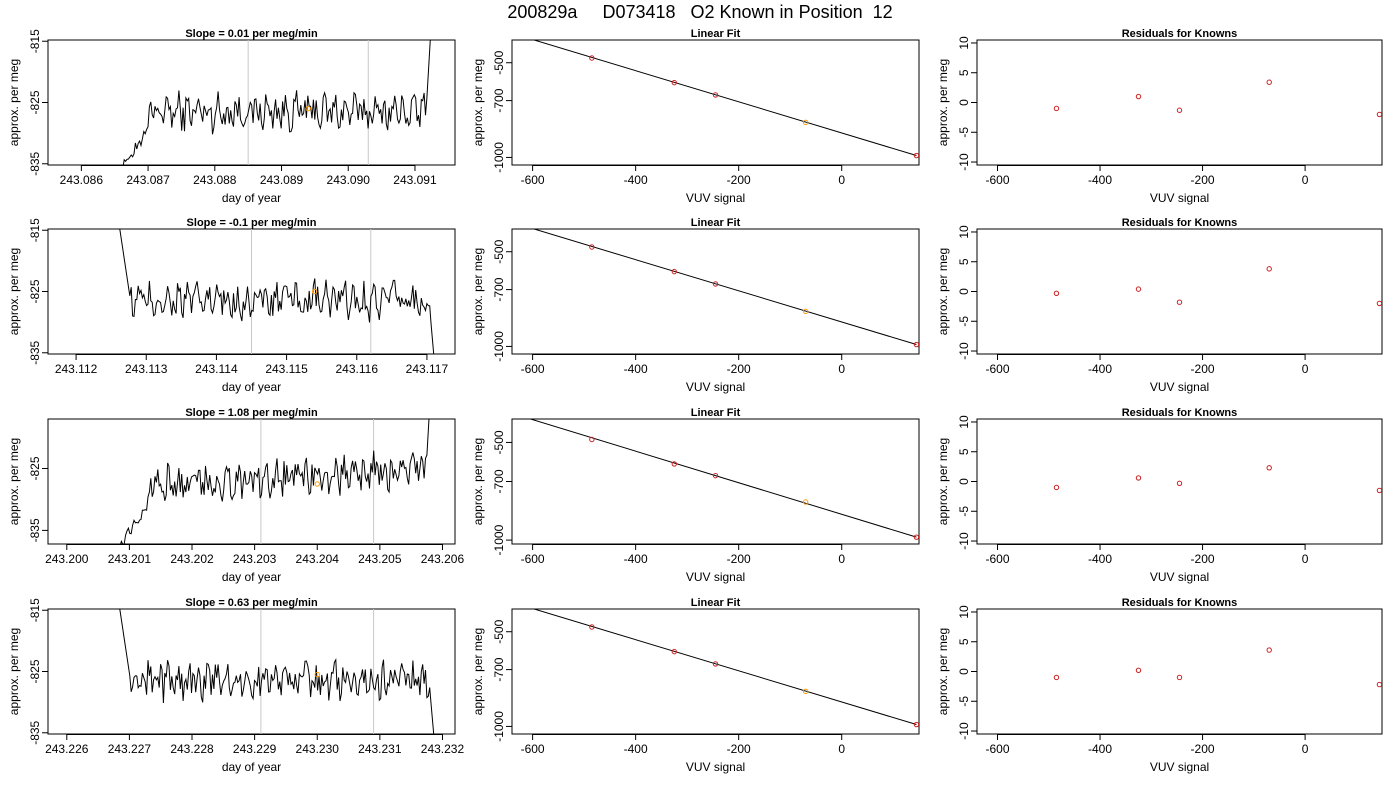  I want to click on y-tick-label: -5, so click(964, 321).